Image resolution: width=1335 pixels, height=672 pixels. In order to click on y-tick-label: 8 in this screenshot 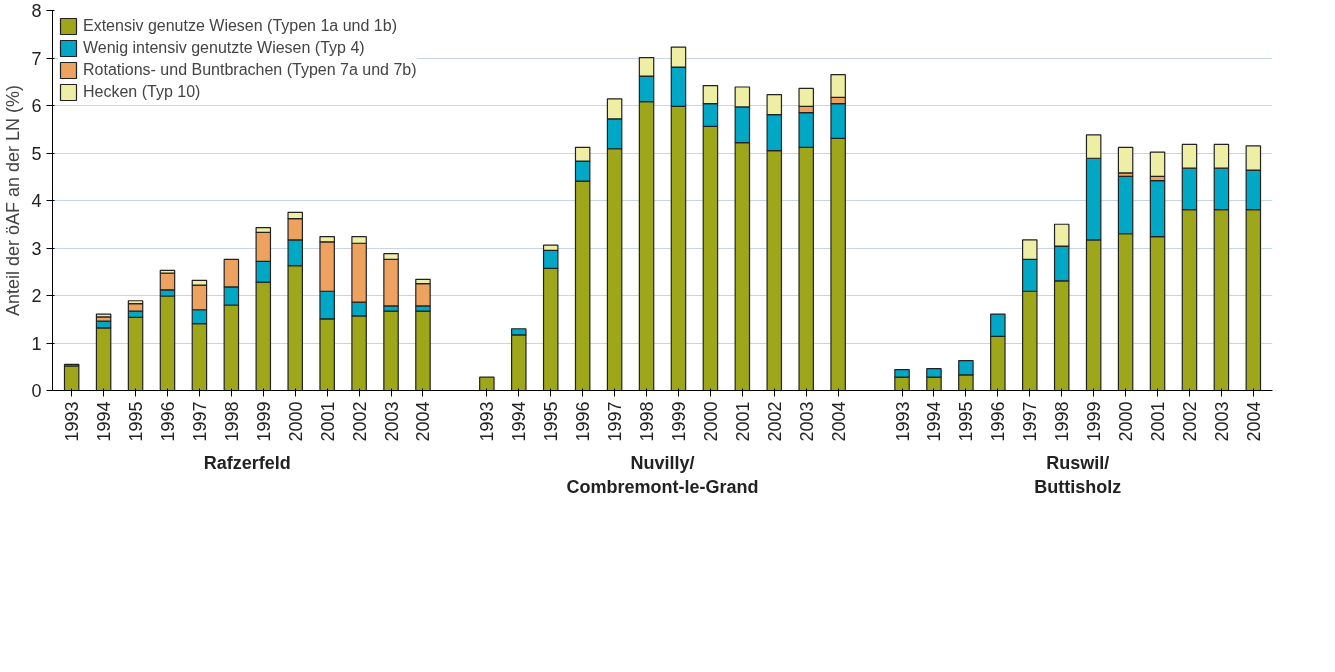, I will do `click(36, 11)`.